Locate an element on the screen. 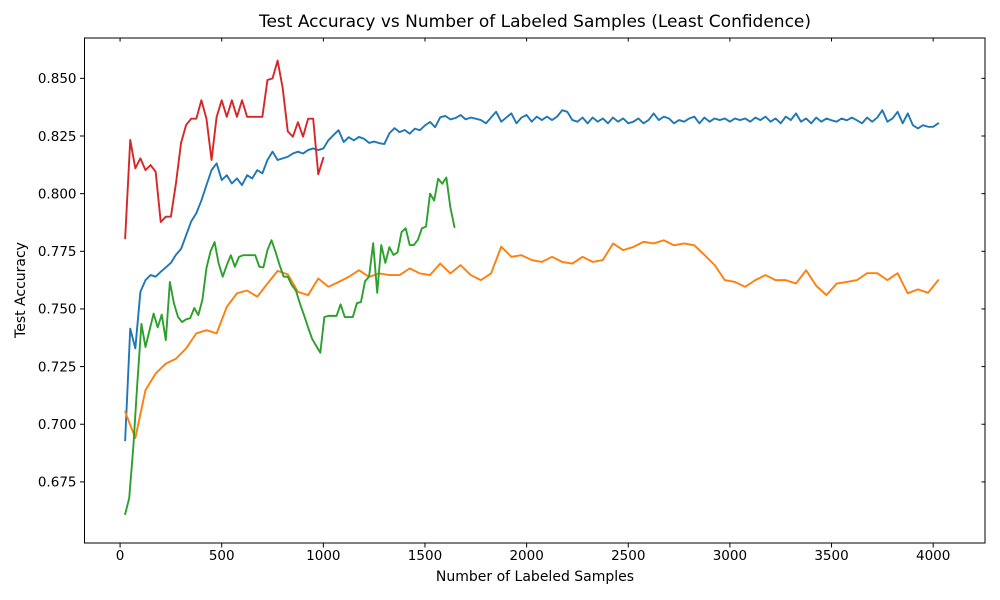  x-axis-tick-label: 2000 is located at coordinates (526, 556).